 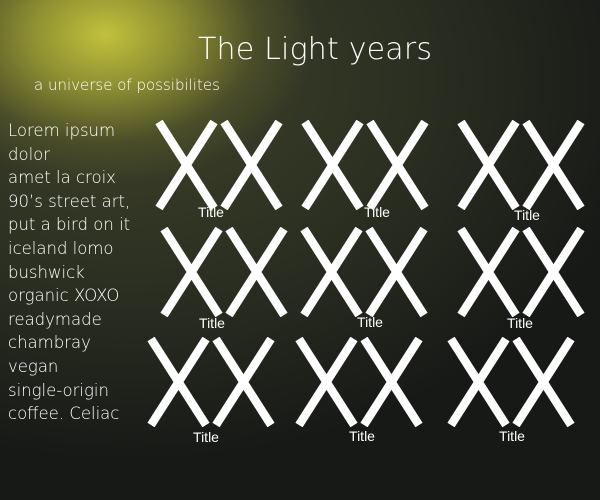 I want to click on grid-item-2: Title, so click(x=365, y=180).